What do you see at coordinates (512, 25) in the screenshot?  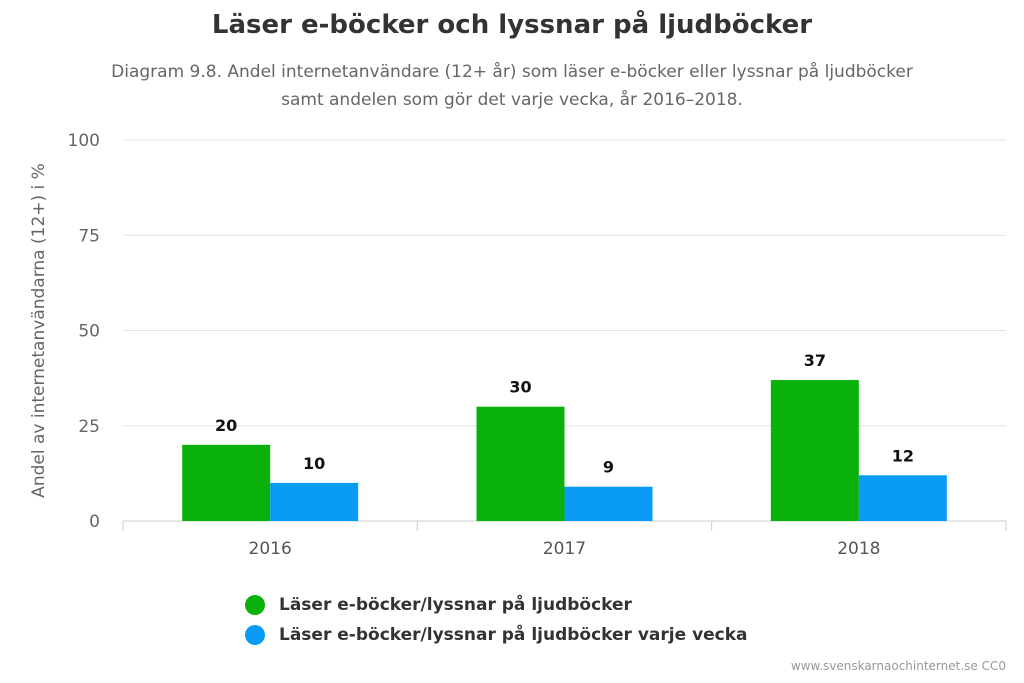 I see `chart-title: Läser e-böcker och lyssnar på ljudböcker` at bounding box center [512, 25].